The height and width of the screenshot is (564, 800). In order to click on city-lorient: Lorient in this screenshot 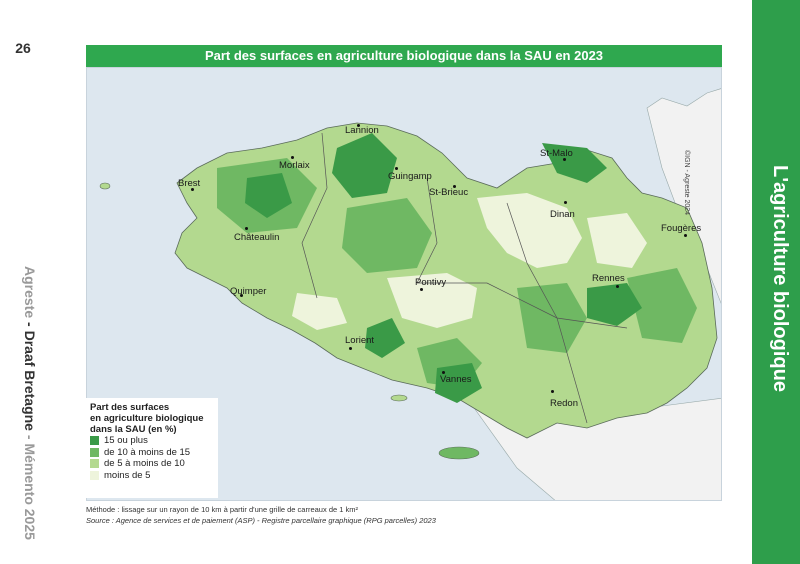, I will do `click(360, 340)`.